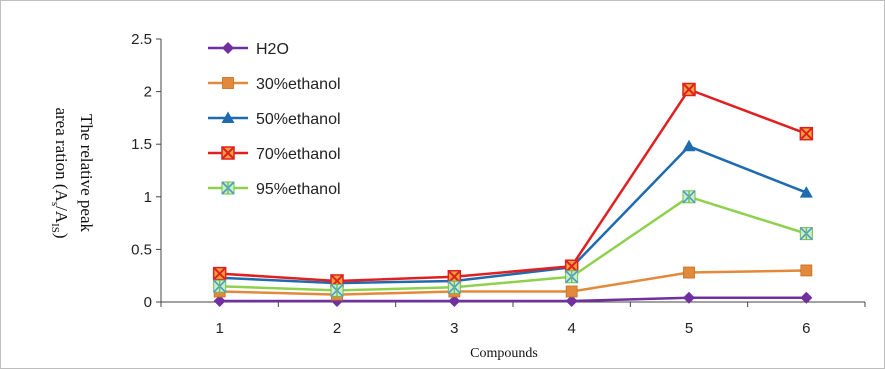 This screenshot has height=370, width=885. Describe the element at coordinates (571, 328) in the screenshot. I see `x-tick-label: 4` at that location.